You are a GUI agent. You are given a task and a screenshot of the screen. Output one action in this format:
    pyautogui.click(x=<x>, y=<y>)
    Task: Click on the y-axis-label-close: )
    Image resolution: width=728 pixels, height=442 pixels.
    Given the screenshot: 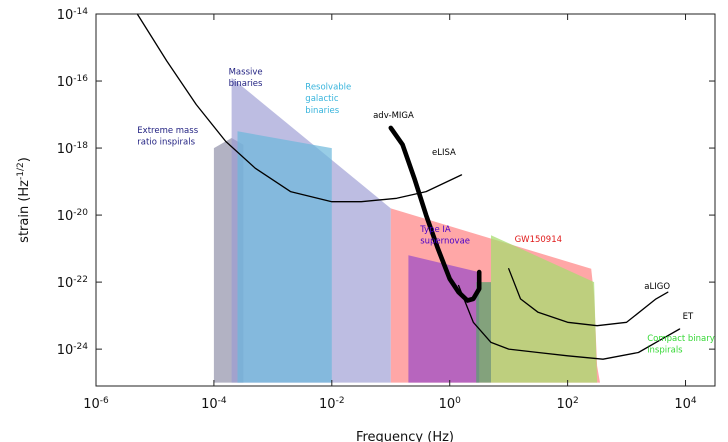 What is the action you would take?
    pyautogui.click(x=24, y=159)
    